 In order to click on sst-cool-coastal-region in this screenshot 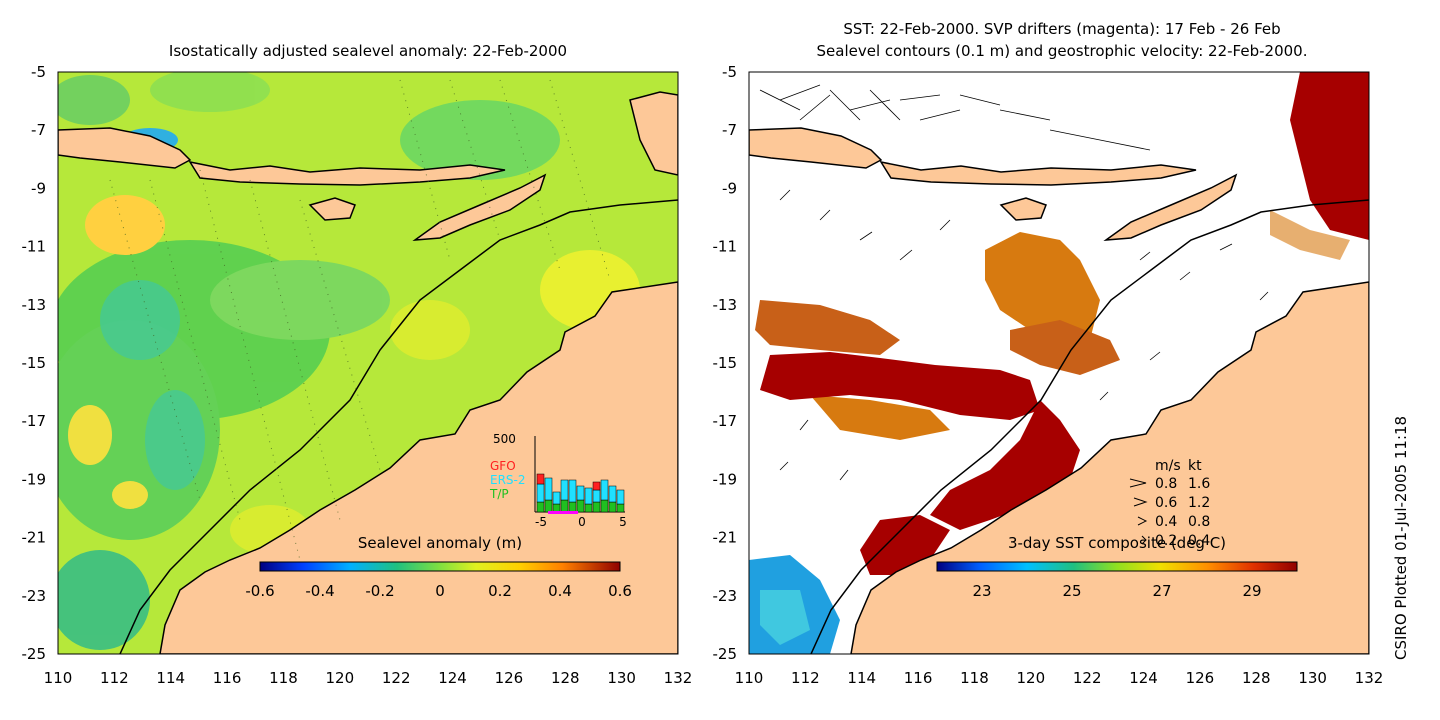, I will do `click(794, 604)`.